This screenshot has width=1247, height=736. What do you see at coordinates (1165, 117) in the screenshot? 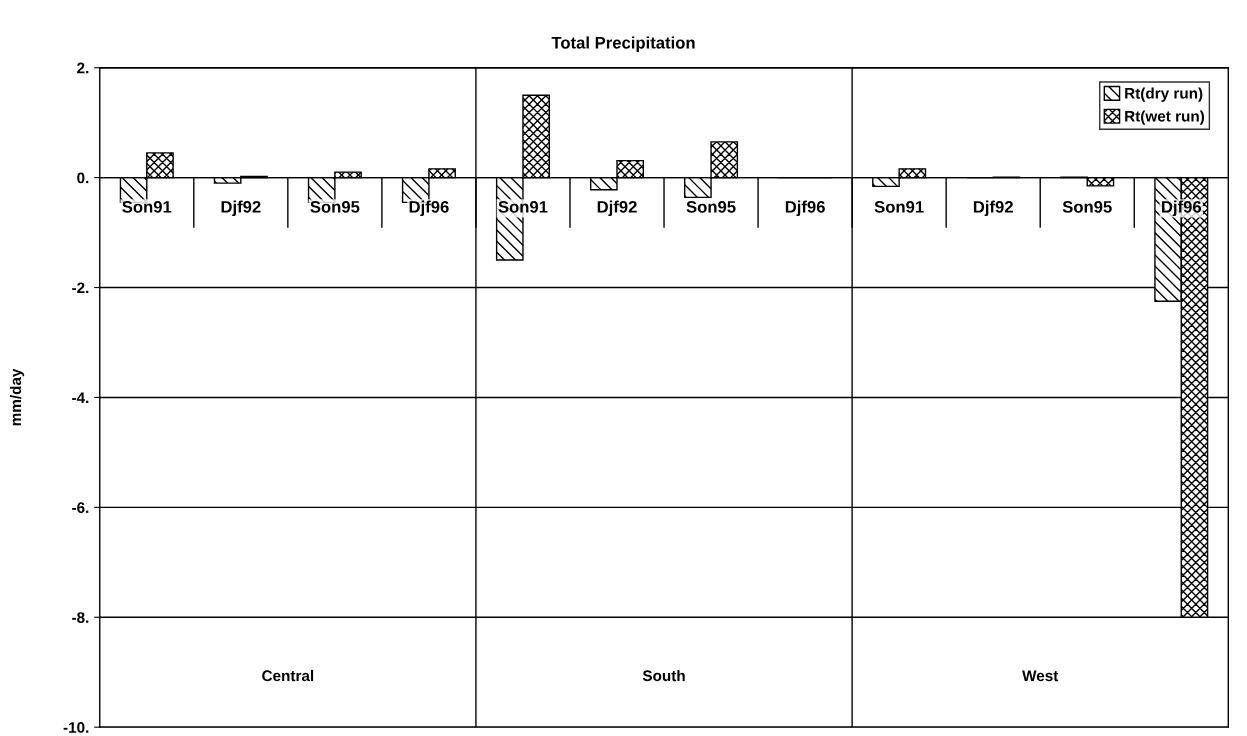
I see `legend-label: Rt(wet run)` at bounding box center [1165, 117].